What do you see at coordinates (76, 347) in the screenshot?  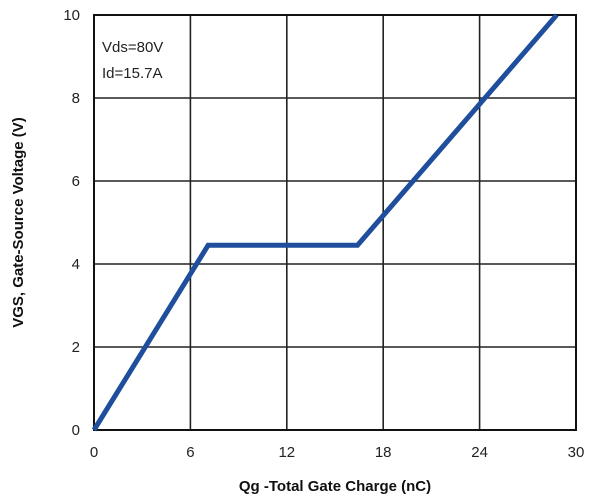 I see `y-tick-label: 2` at bounding box center [76, 347].